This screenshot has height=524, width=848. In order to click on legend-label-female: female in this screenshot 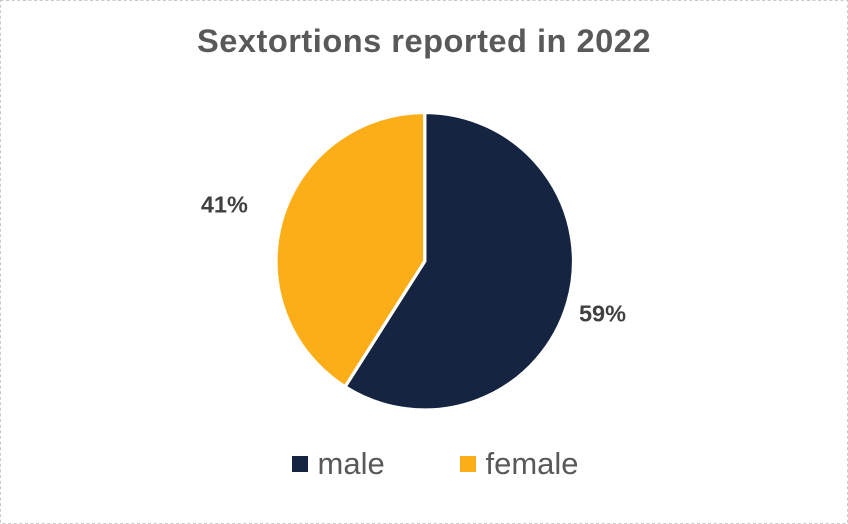, I will do `click(532, 463)`.